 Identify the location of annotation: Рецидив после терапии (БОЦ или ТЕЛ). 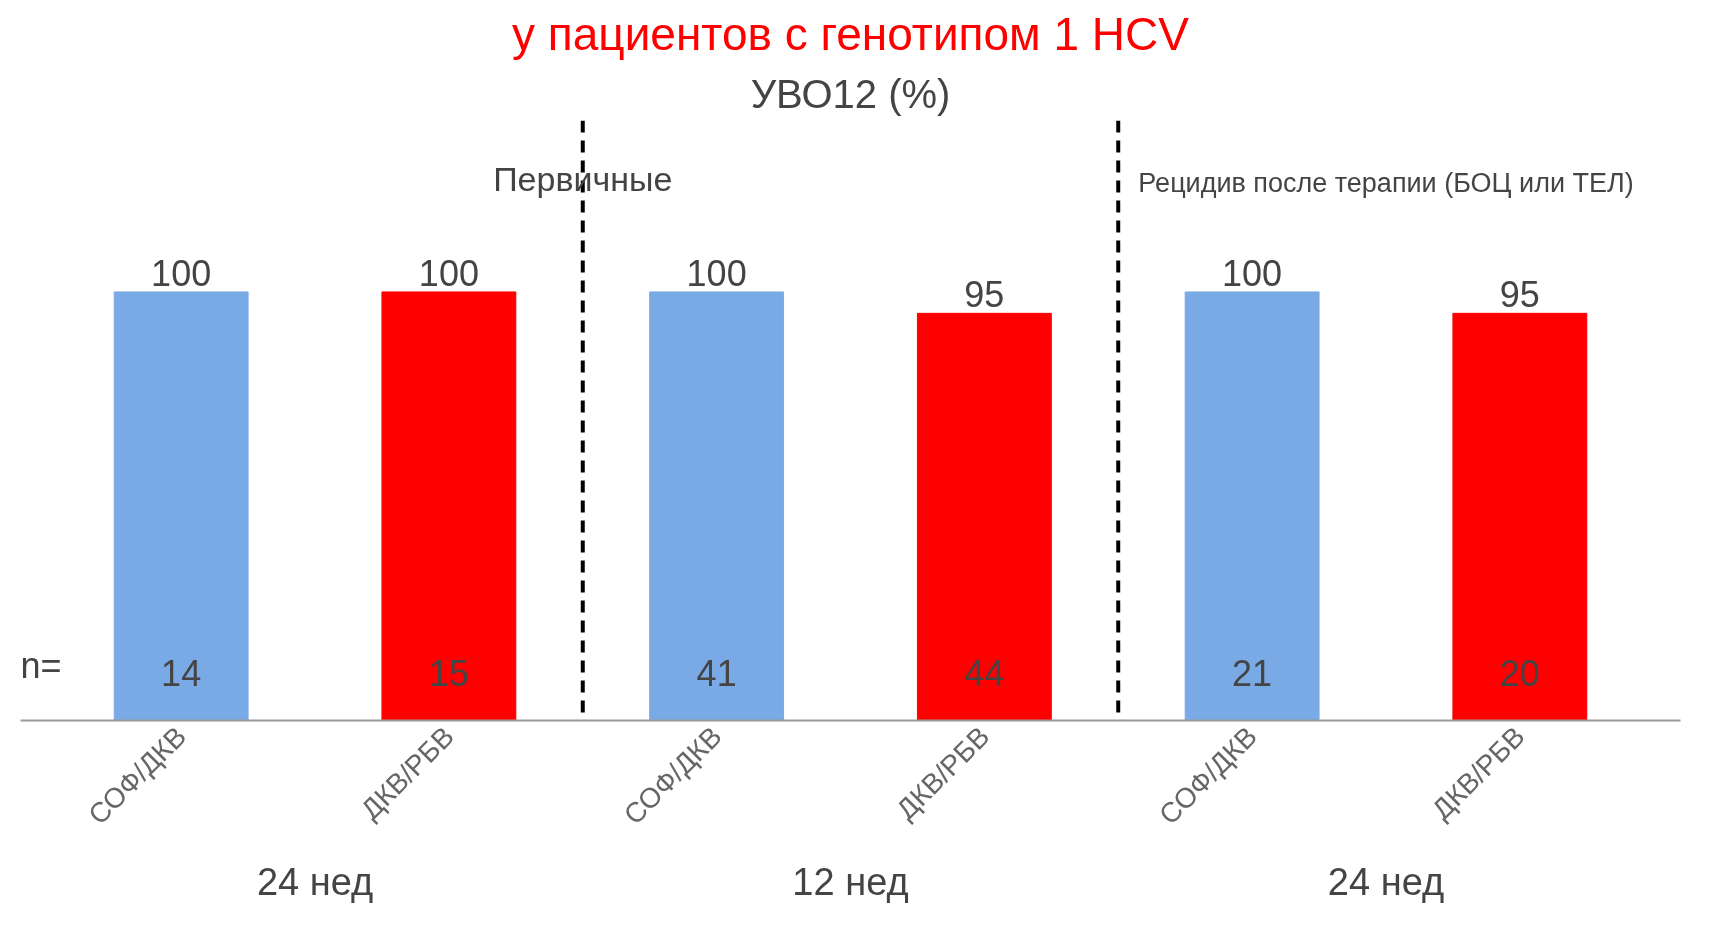
(1386, 182).